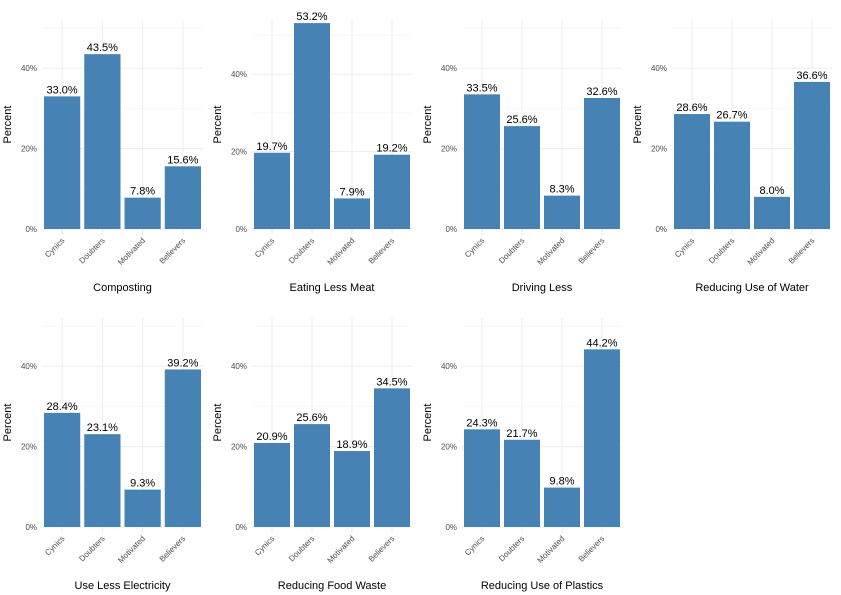  I want to click on value-label: 7.8%, so click(142, 192).